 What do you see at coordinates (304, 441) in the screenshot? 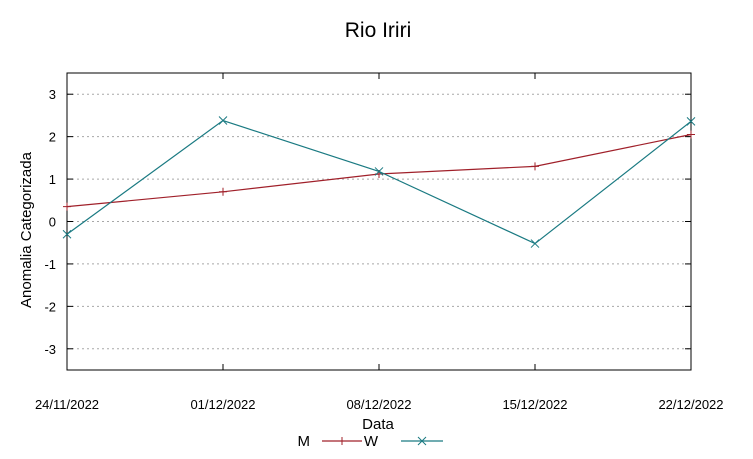
I see `legend-label: M` at bounding box center [304, 441].